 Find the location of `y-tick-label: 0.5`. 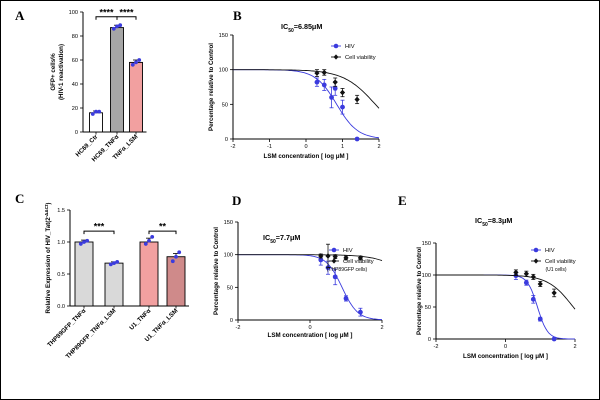

y-tick-label: 0.5 is located at coordinates (61, 275).